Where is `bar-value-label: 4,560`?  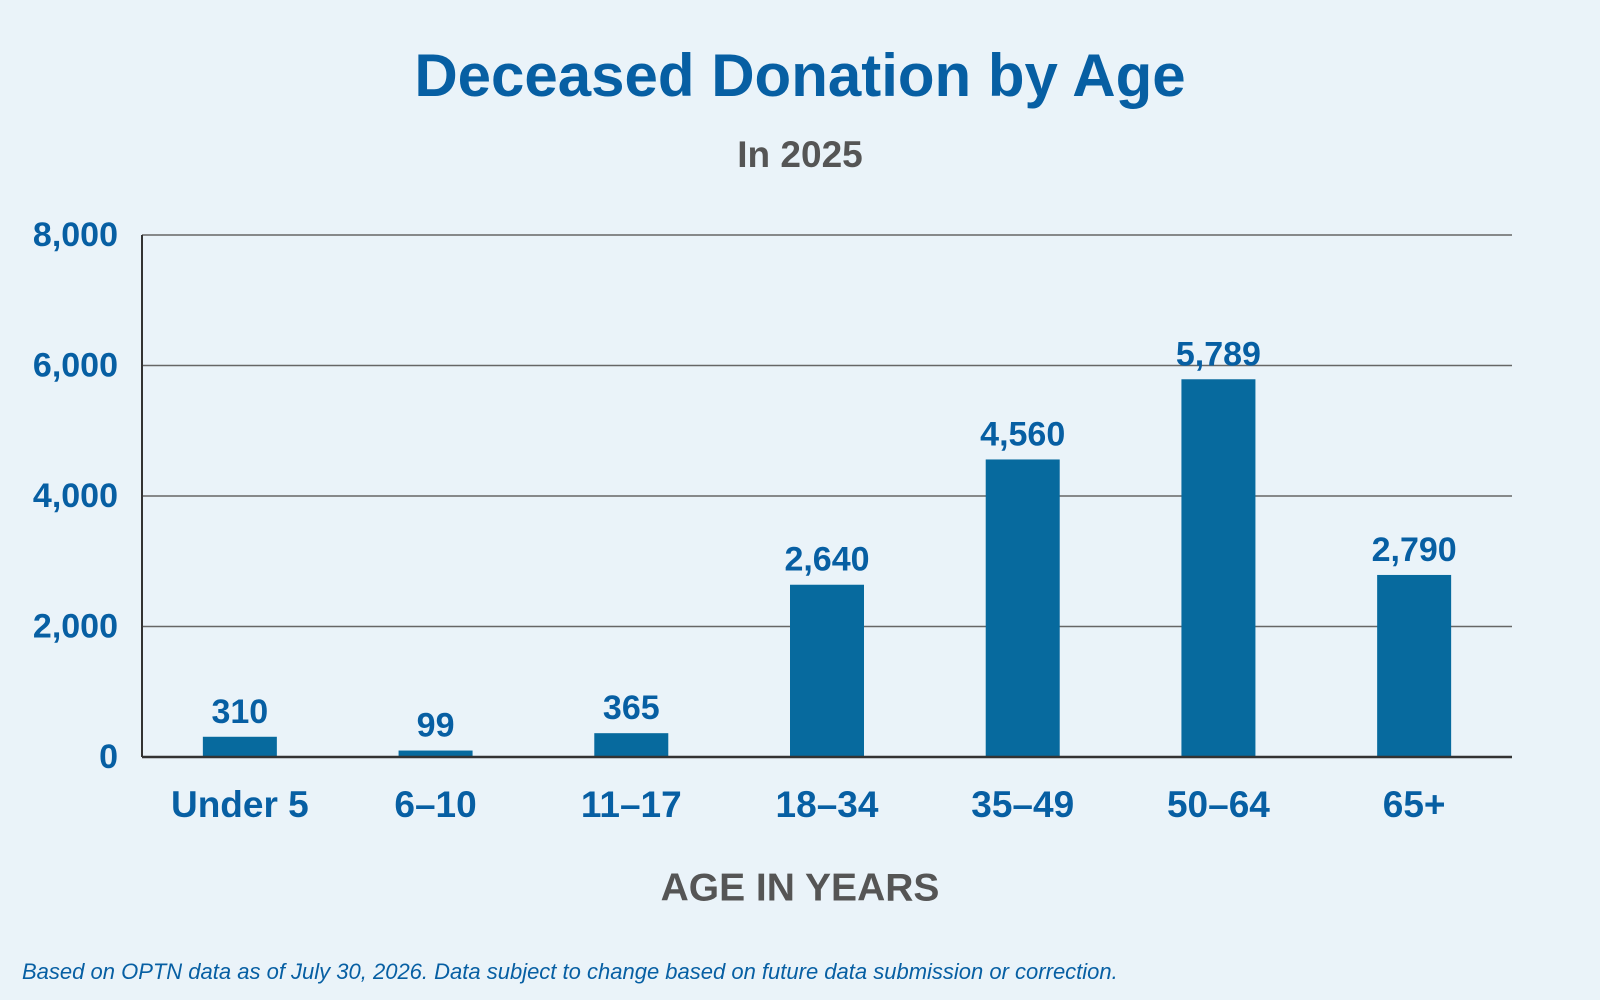
bar-value-label: 4,560 is located at coordinates (1022, 434).